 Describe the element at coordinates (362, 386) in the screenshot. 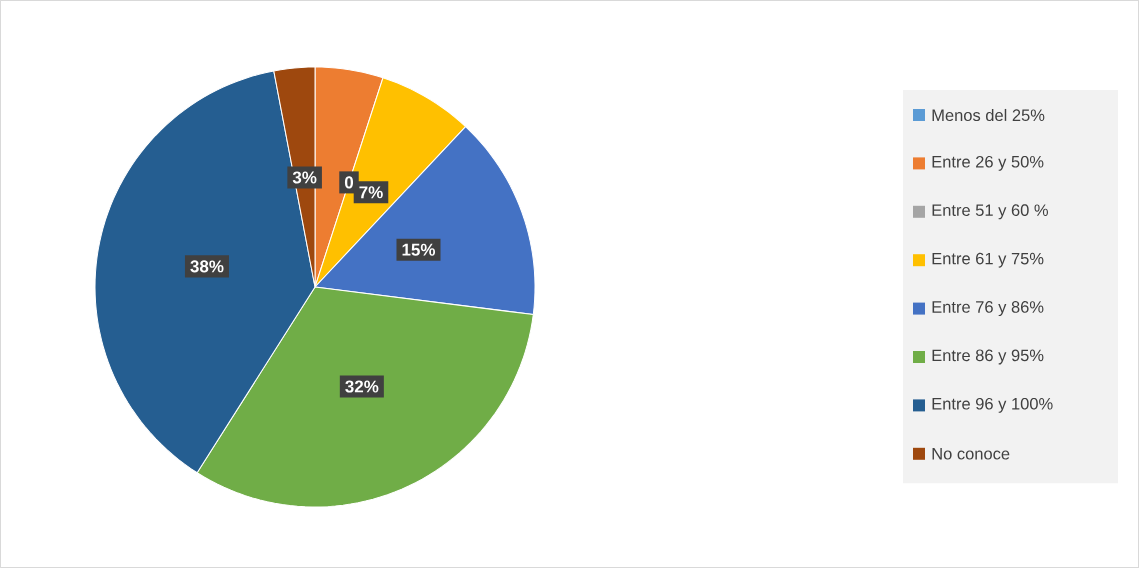

I see `data-label: 32%` at that location.